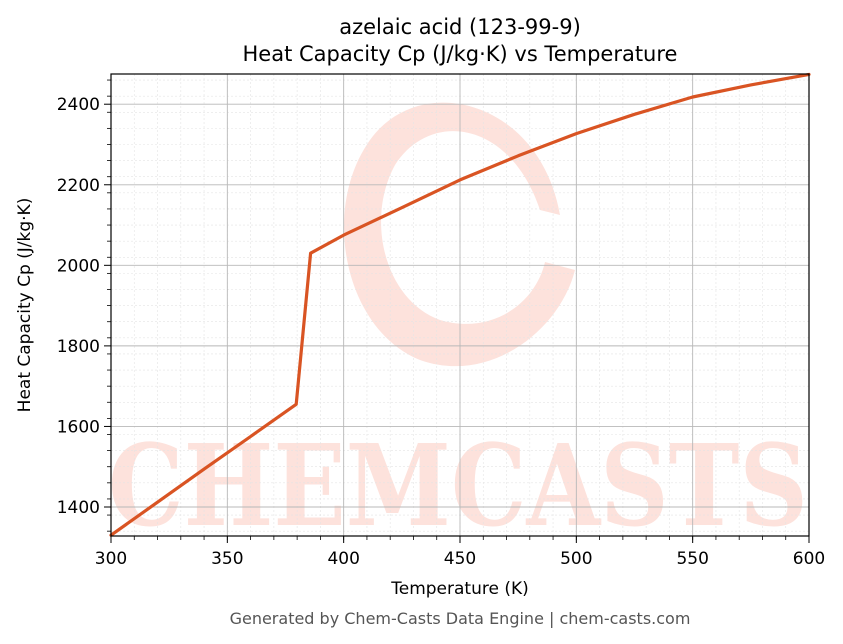 The width and height of the screenshot is (843, 644). I want to click on x-tick-label: 300, so click(111, 559).